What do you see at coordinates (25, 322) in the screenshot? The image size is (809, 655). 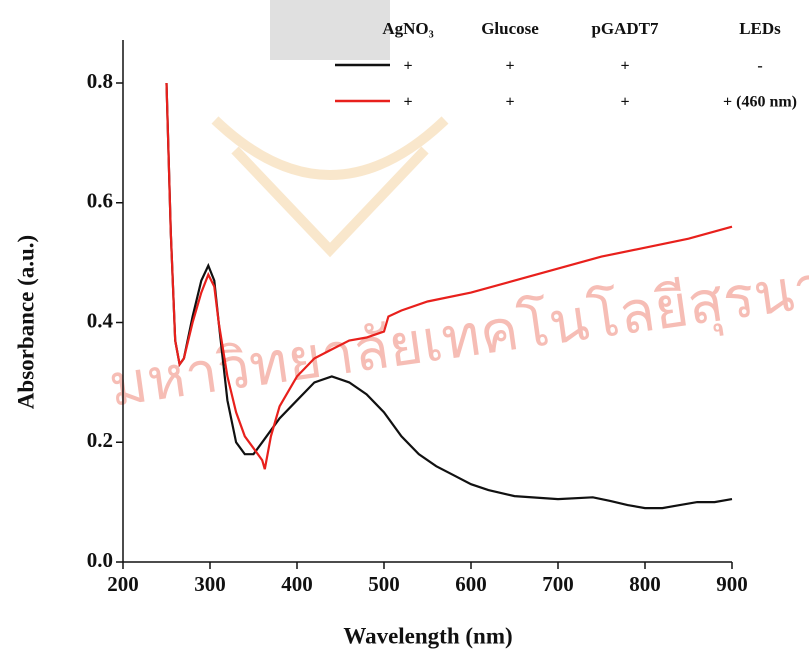 I see `y-axis-label: Absorbance (a.u.)` at bounding box center [25, 322].